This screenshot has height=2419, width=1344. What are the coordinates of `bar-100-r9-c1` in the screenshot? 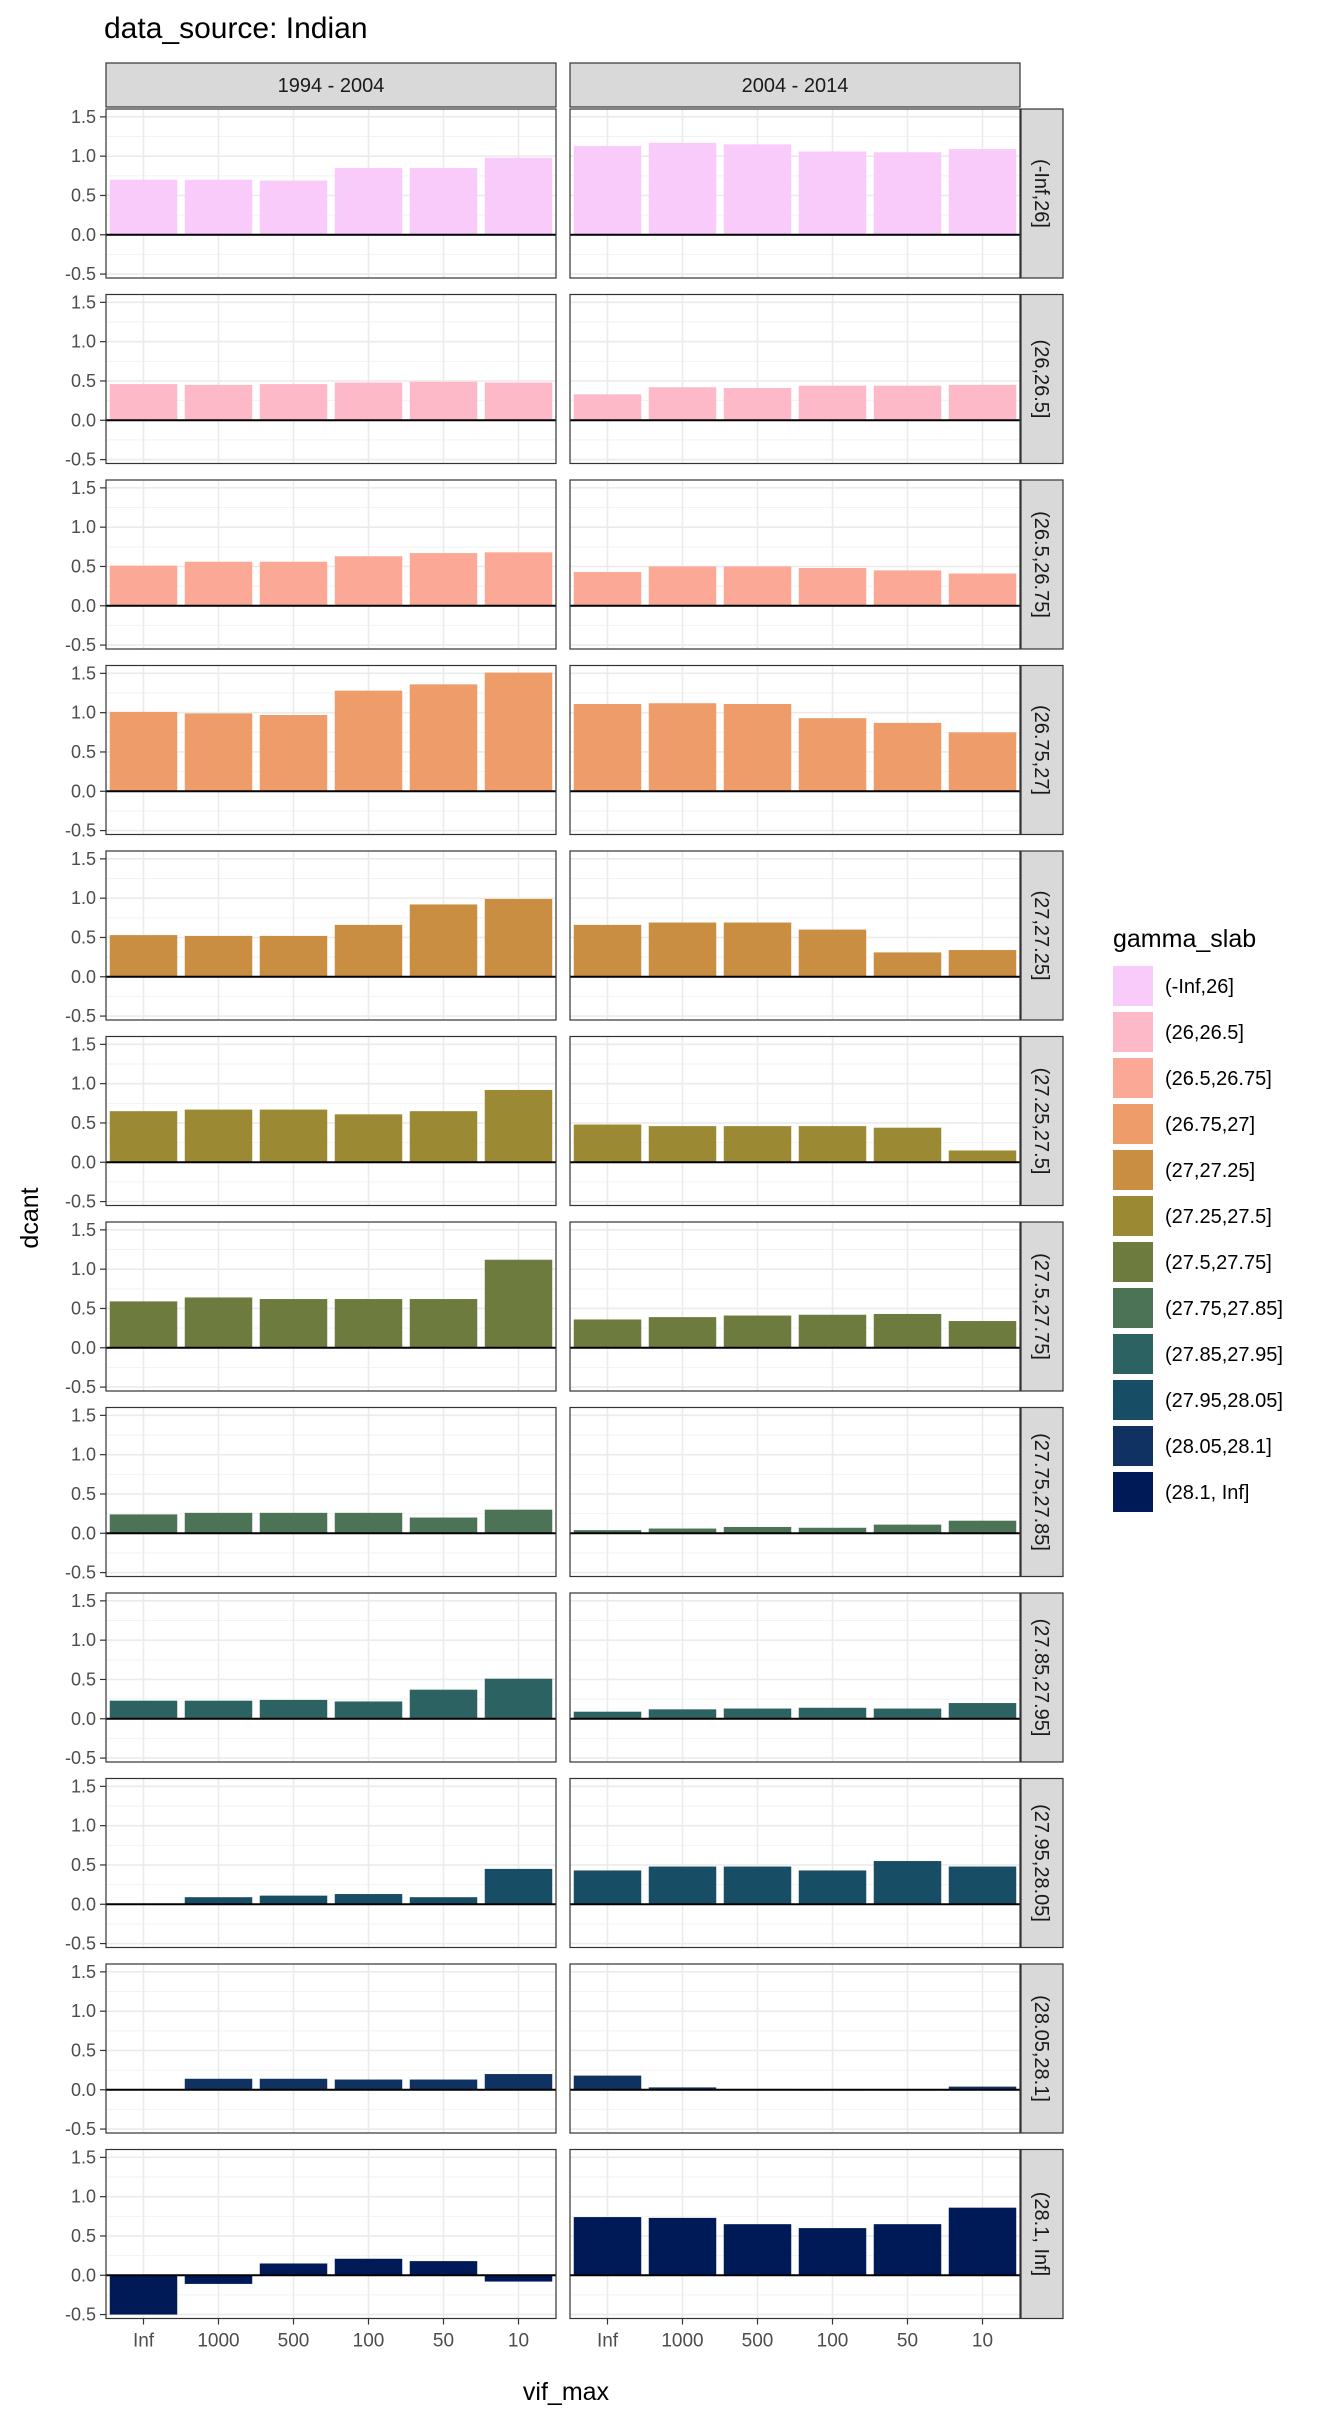 It's located at (368, 1710).